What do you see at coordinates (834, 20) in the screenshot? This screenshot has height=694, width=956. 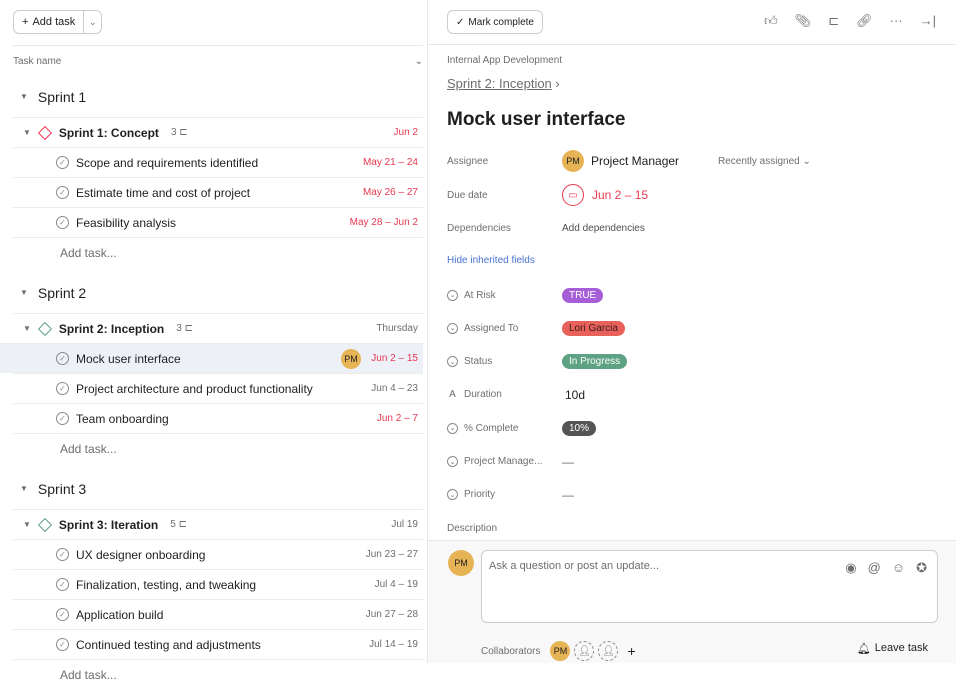 I see `subtask-icon: ⊏` at bounding box center [834, 20].